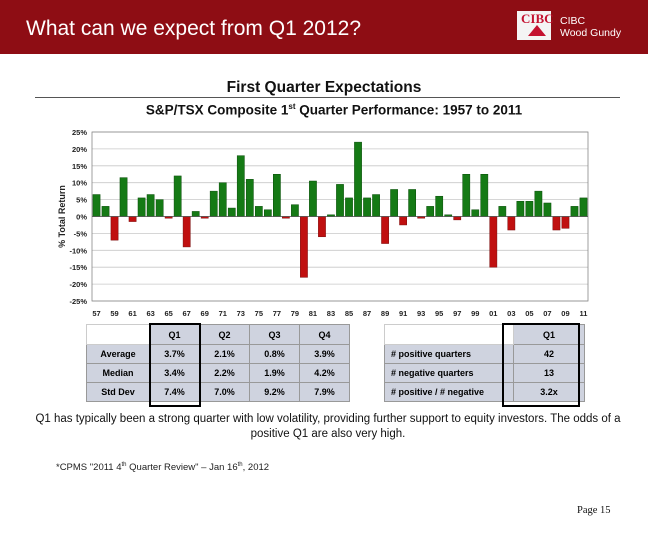  What do you see at coordinates (295, 313) in the screenshot?
I see `x-tick-label: 79` at bounding box center [295, 313].